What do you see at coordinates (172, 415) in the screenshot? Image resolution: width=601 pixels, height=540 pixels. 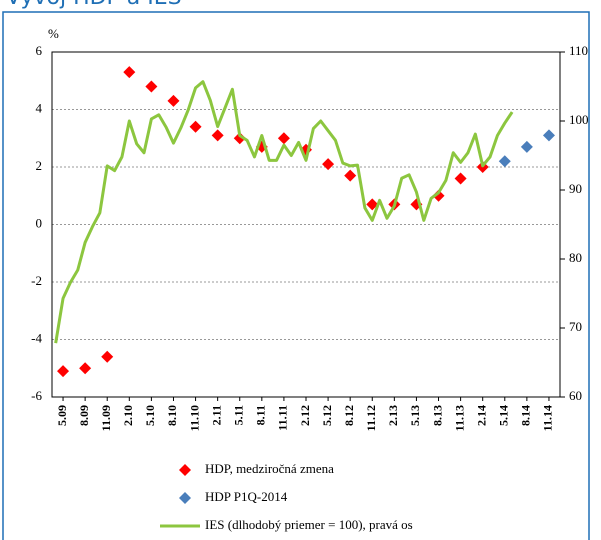 I see `x-tick-label: 8.10` at bounding box center [172, 415].